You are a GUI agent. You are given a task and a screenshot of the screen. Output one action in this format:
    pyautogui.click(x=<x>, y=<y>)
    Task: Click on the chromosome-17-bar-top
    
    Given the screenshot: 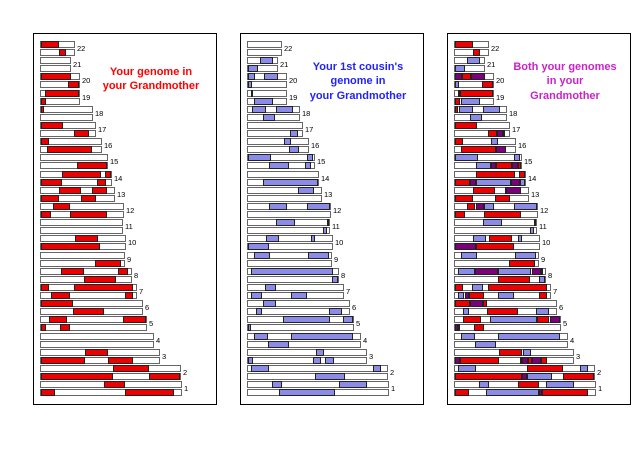 What is the action you would take?
    pyautogui.click(x=68, y=125)
    